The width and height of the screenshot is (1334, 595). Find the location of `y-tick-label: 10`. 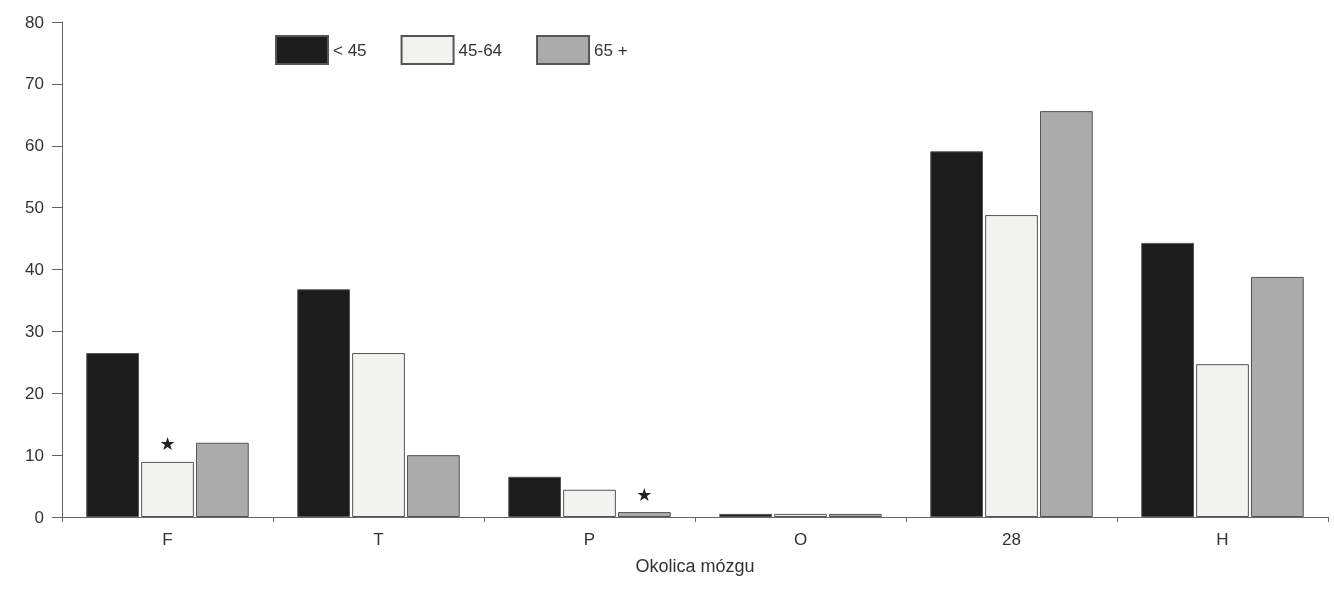

y-tick-label: 10 is located at coordinates (34, 455).